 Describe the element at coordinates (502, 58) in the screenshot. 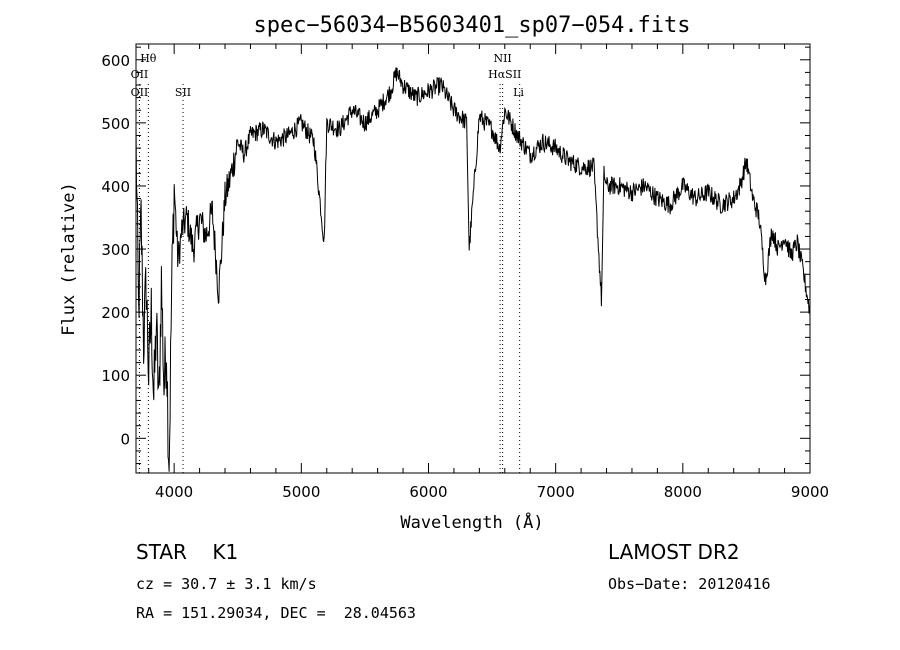

I see `spectral-line-label: NII` at that location.